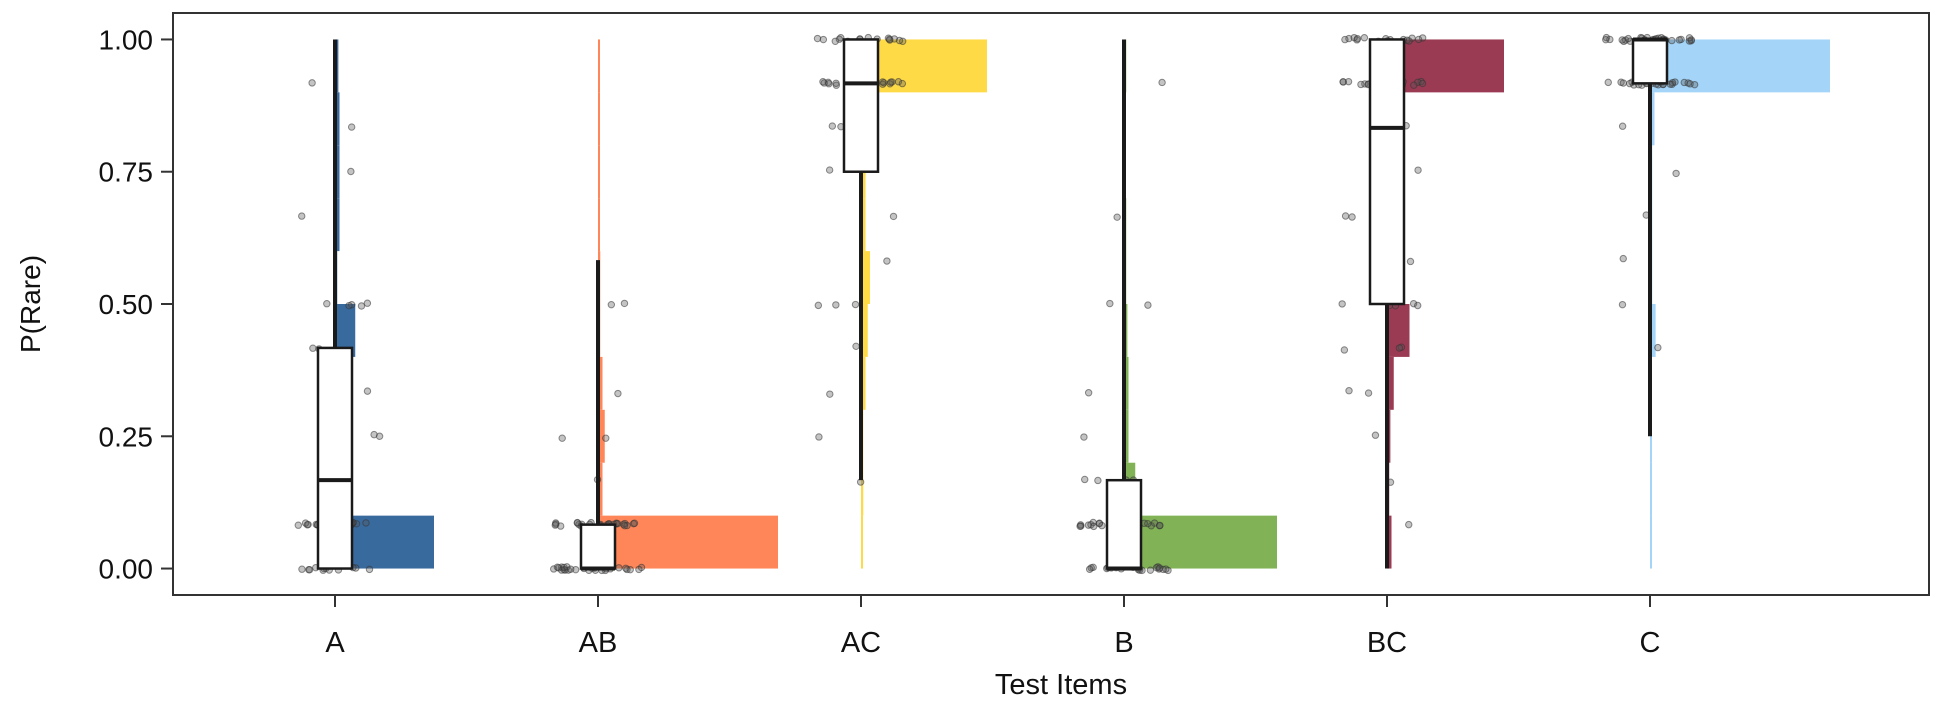 Image resolution: width=1937 pixels, height=711 pixels. What do you see at coordinates (1650, 643) in the screenshot?
I see `x-tick-label: C` at bounding box center [1650, 643].